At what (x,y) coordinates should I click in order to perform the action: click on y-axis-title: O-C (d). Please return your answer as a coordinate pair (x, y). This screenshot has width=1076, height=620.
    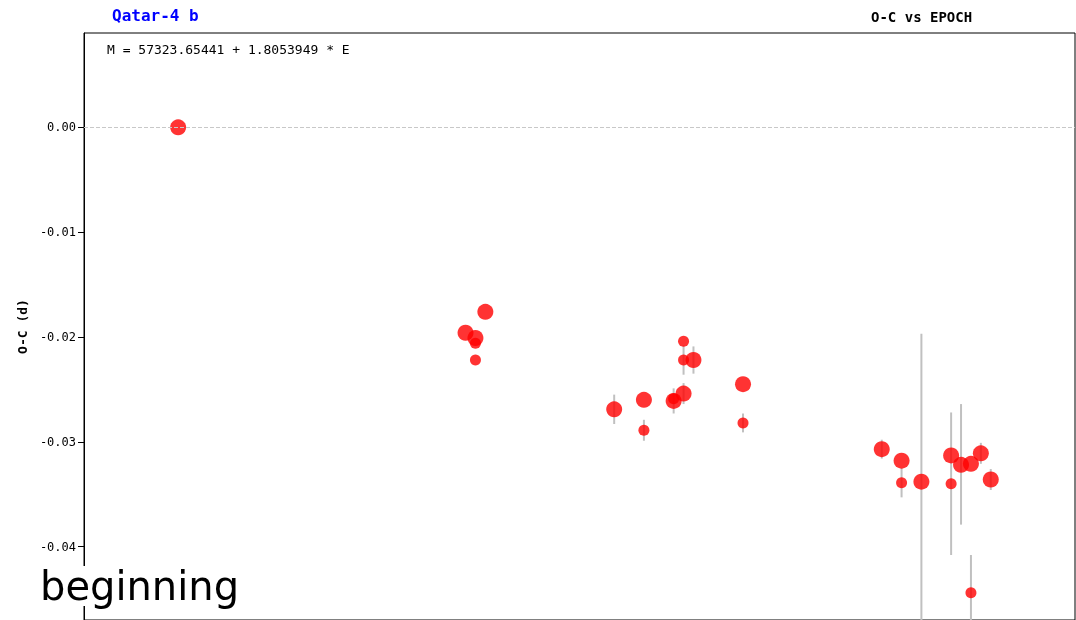
    Looking at the image, I should click on (22, 326).